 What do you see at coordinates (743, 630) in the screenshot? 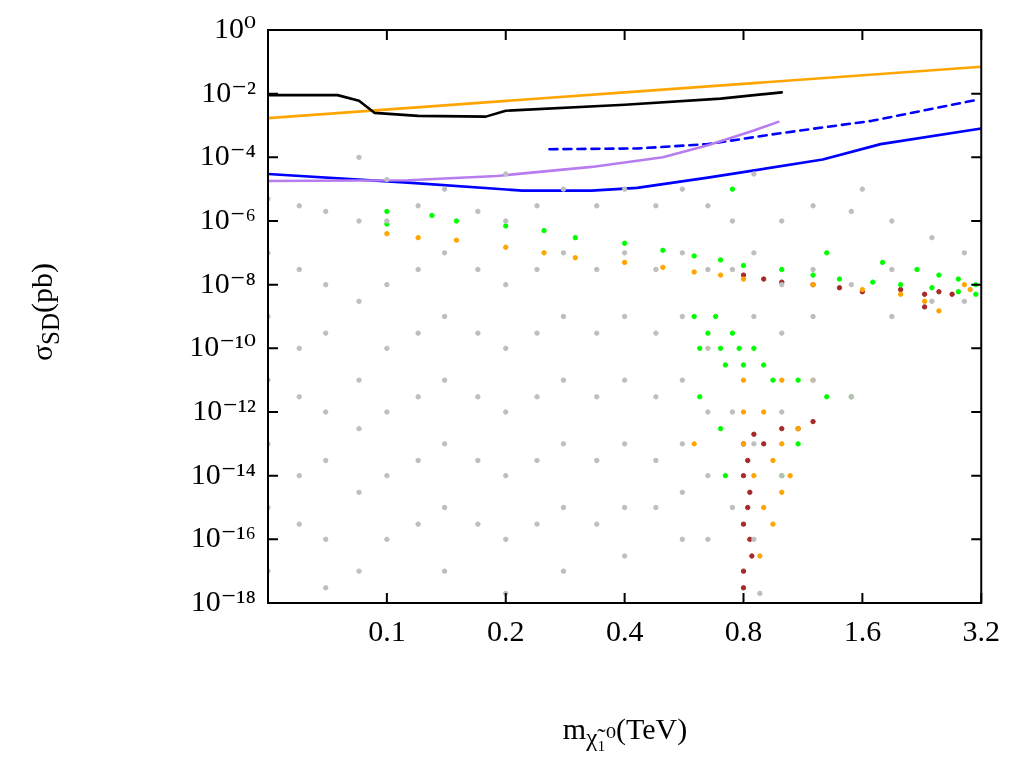
I see `x-tick-label: 0.8` at bounding box center [743, 630].